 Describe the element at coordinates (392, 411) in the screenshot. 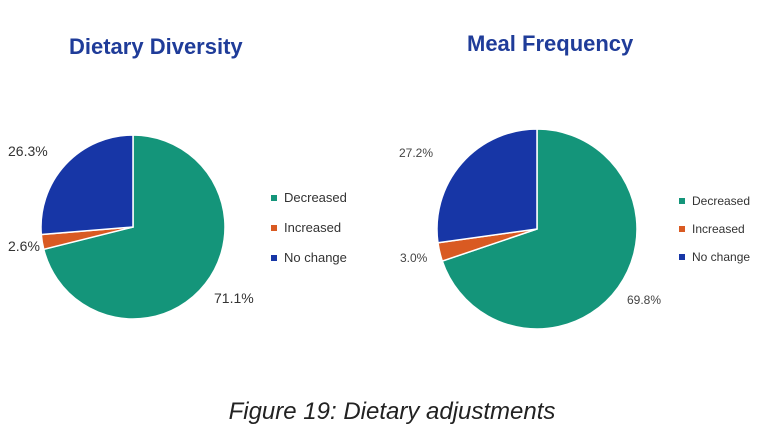

I see `figure-caption: Figure 19: Dietary adjustments` at that location.